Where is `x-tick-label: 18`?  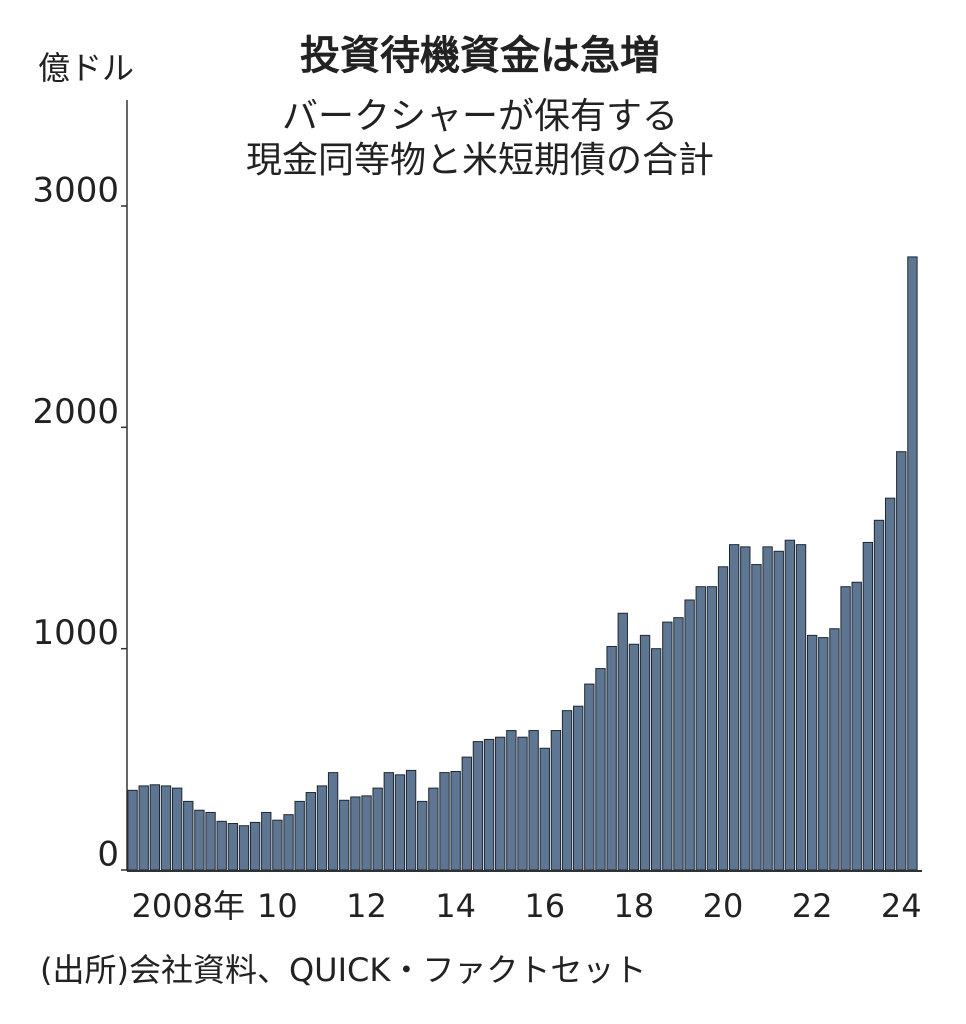
x-tick-label: 18 is located at coordinates (634, 906).